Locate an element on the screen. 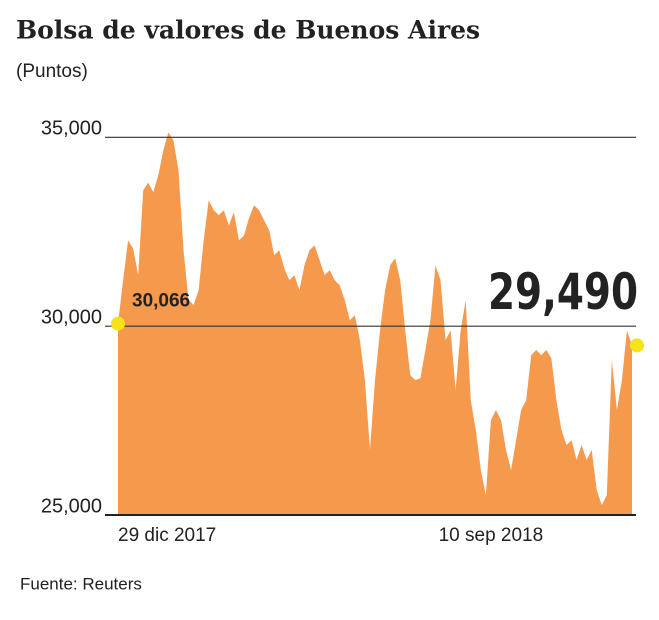 This screenshot has width=659, height=620. y-tick-label: 35,000 is located at coordinates (71, 129).